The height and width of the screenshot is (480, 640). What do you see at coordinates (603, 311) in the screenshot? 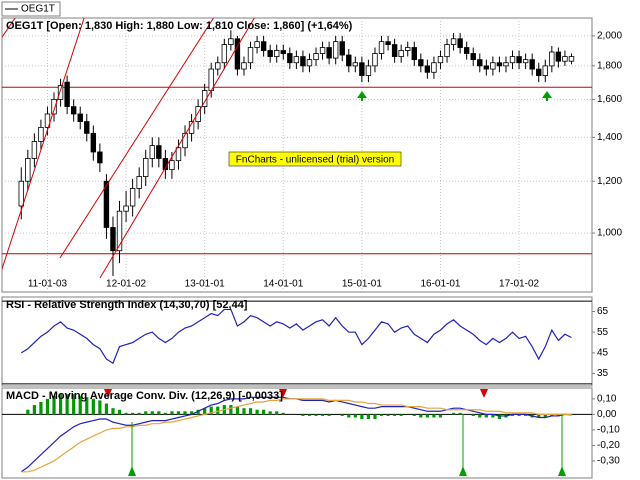
I see `y-tick-label: 65` at bounding box center [603, 311].